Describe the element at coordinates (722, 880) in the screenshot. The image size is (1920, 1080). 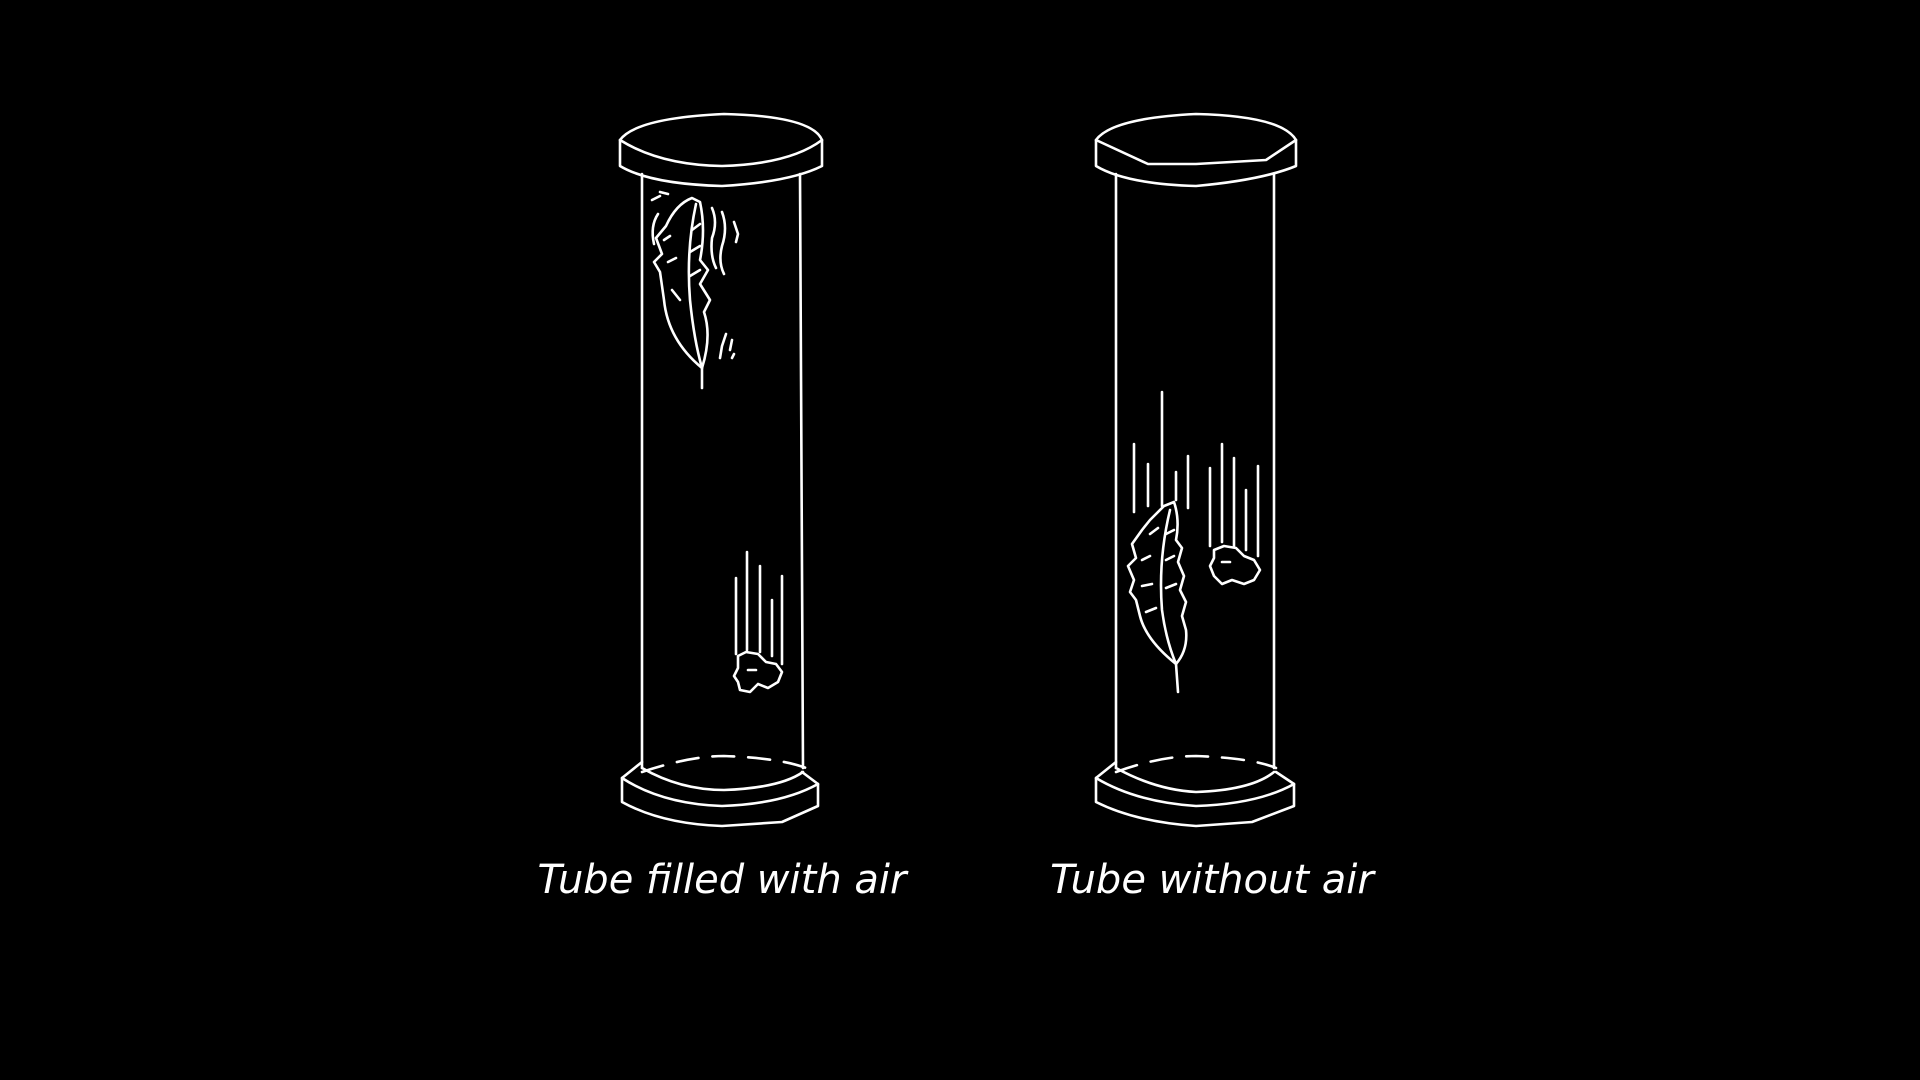
I see `caption-tube-with-air: Tube filled with air` at that location.